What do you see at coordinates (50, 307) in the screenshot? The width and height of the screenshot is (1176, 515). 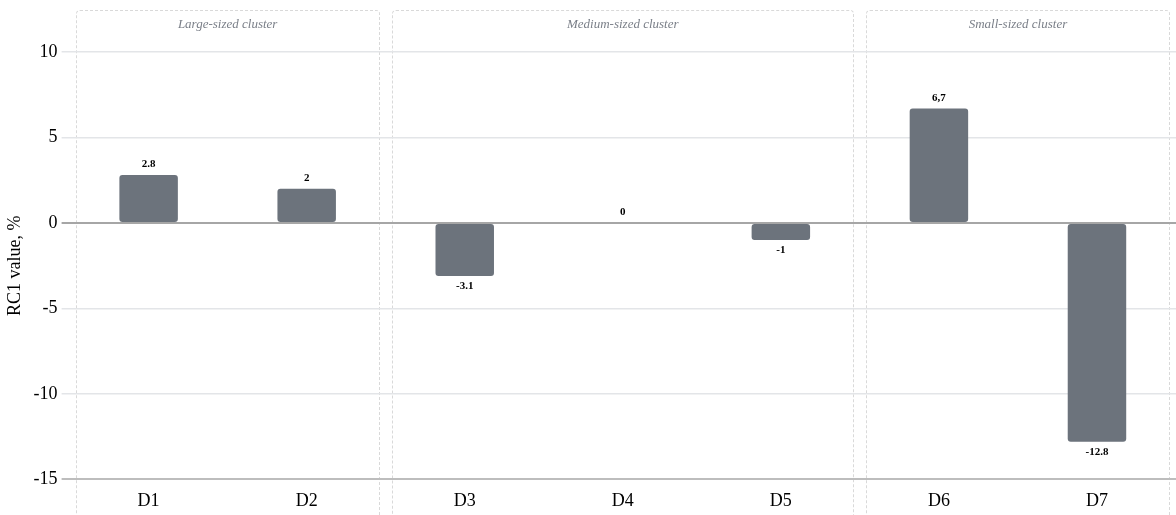 I see `y-tick-label: -5` at bounding box center [50, 307].